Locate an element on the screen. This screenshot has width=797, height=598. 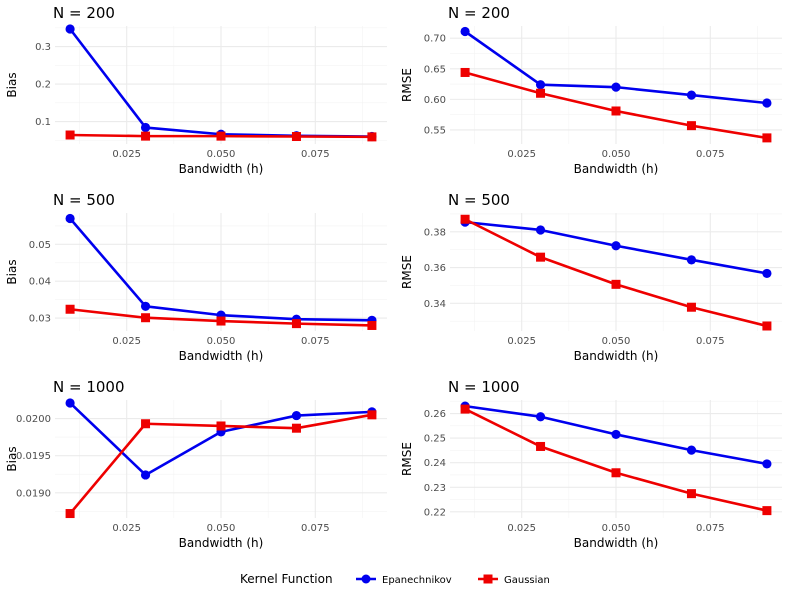
y-tick-label: 0.22 is located at coordinates (435, 512).